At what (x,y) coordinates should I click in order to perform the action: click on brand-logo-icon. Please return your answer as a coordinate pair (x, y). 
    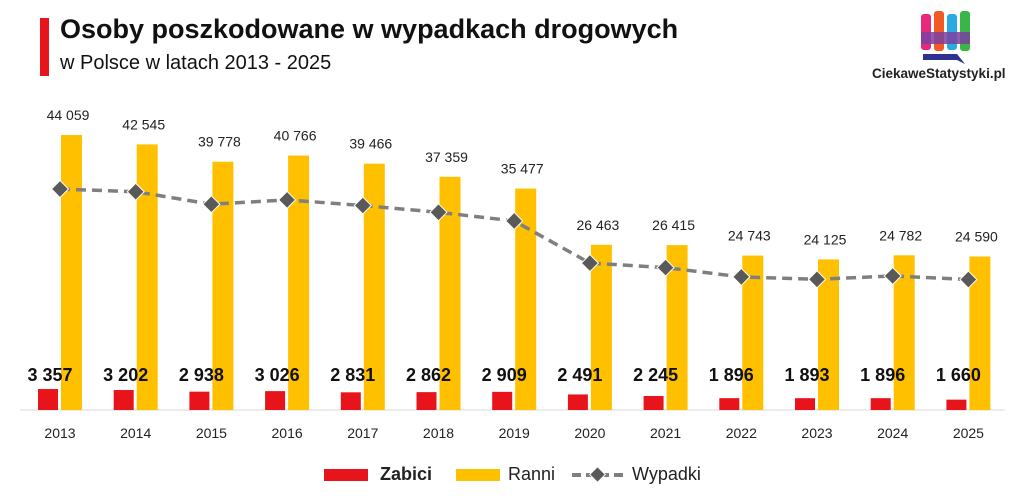
    Looking at the image, I should click on (945, 37).